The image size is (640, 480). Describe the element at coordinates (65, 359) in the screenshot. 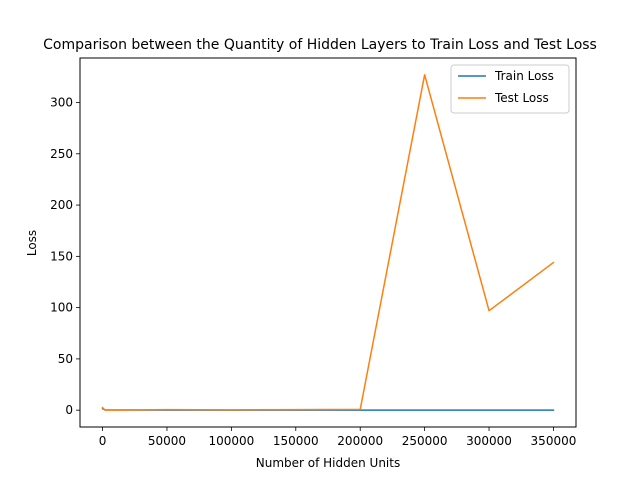

I see `y-tick-label: 50` at that location.